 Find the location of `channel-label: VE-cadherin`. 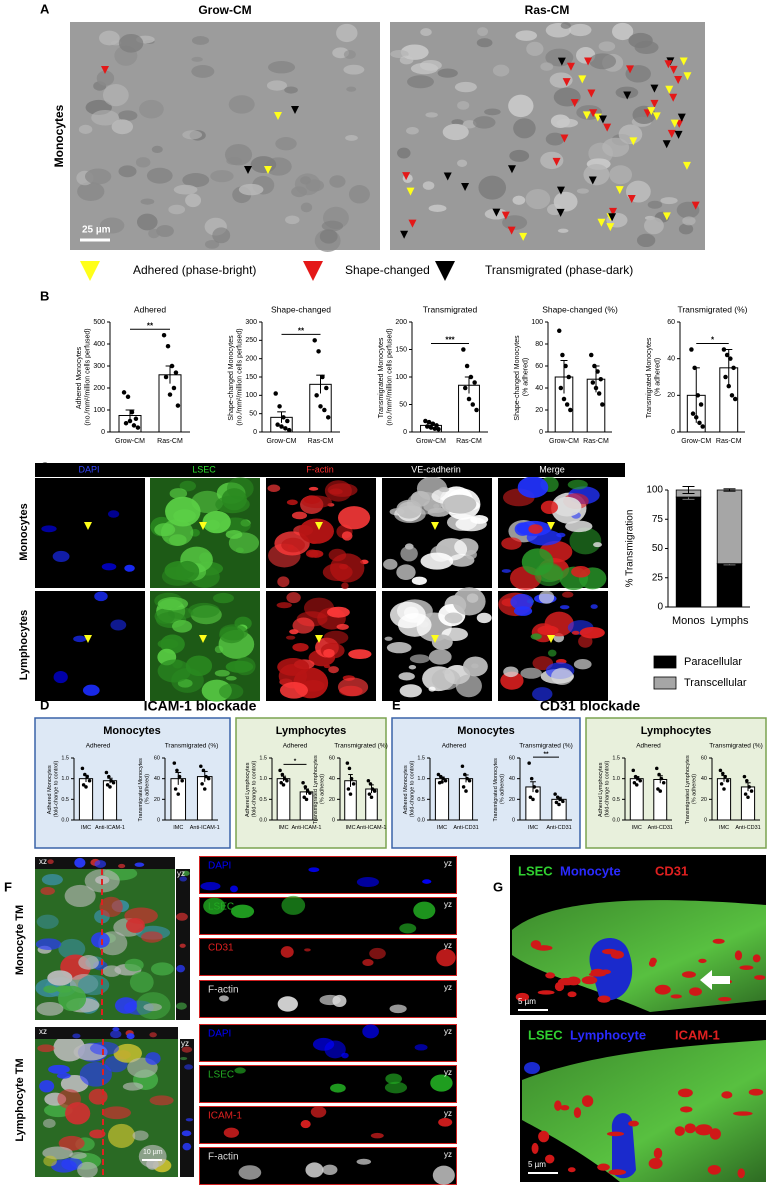

channel-label: VE-cadherin is located at coordinates (436, 469).